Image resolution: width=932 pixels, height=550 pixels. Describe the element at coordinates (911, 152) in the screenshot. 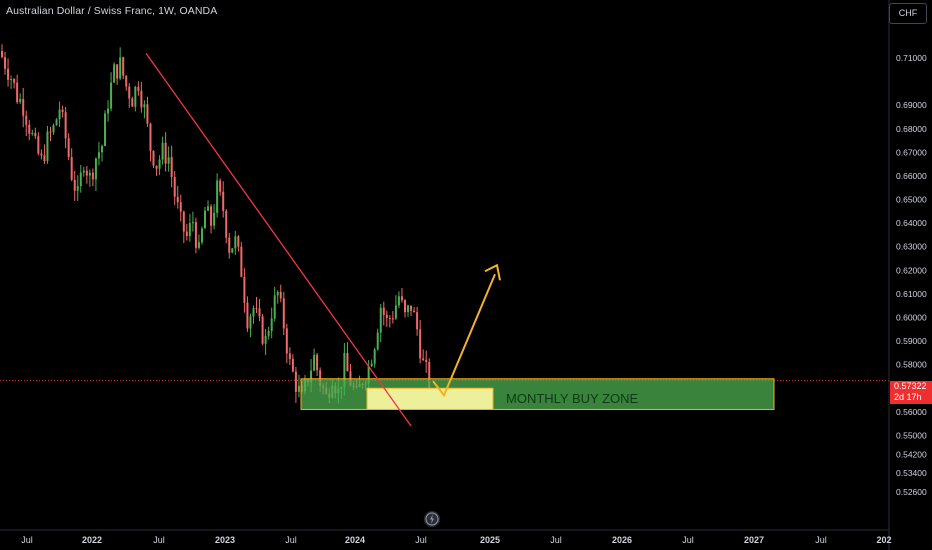

I see `price-tick-label: 0.67000` at that location.